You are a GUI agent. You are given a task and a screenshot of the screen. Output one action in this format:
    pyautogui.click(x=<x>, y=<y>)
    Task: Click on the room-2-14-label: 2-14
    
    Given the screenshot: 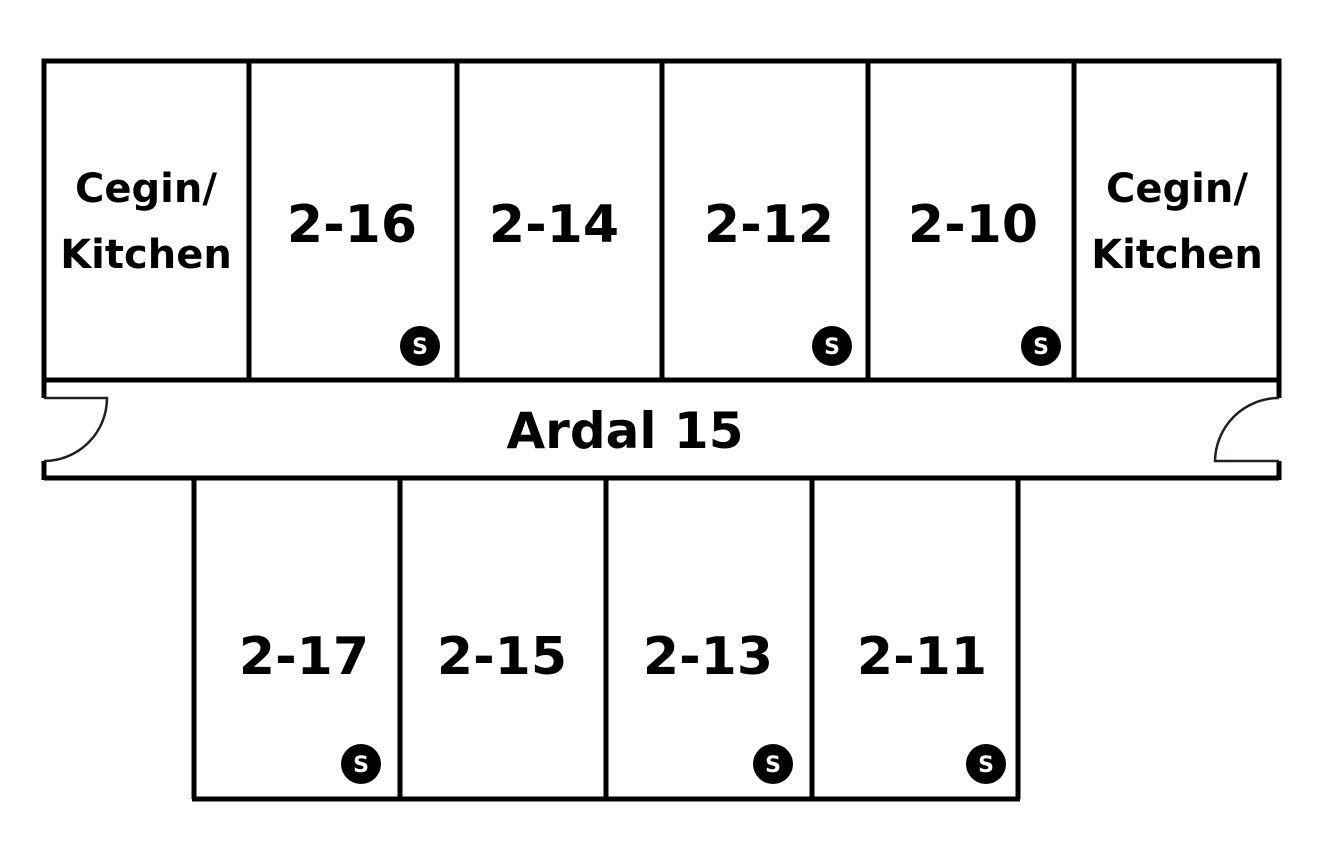 What is the action you would take?
    pyautogui.click(x=554, y=225)
    